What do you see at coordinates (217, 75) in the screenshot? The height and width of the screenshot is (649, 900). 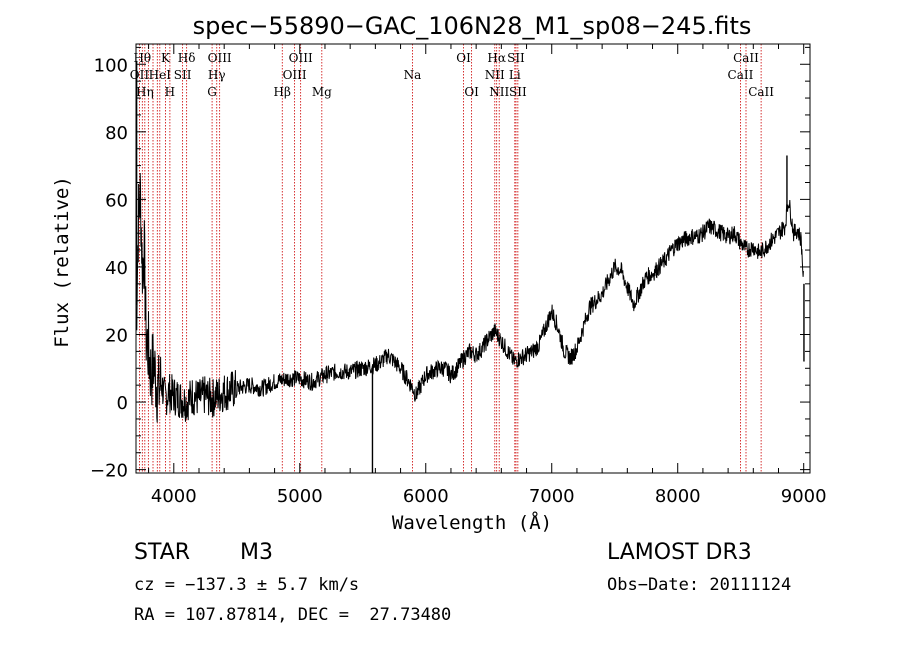 I see `line-marker-label-12: Hγ` at bounding box center [217, 75].